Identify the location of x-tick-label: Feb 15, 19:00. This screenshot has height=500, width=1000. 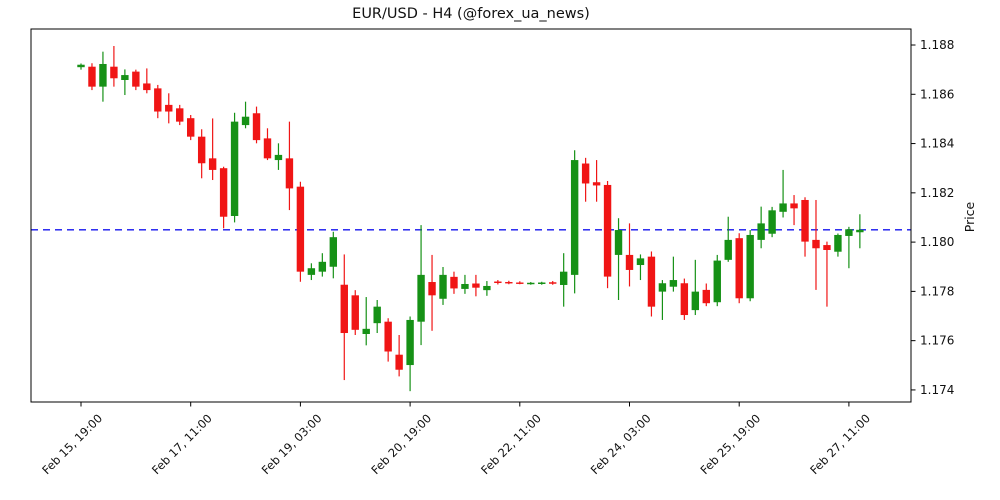
(72, 444).